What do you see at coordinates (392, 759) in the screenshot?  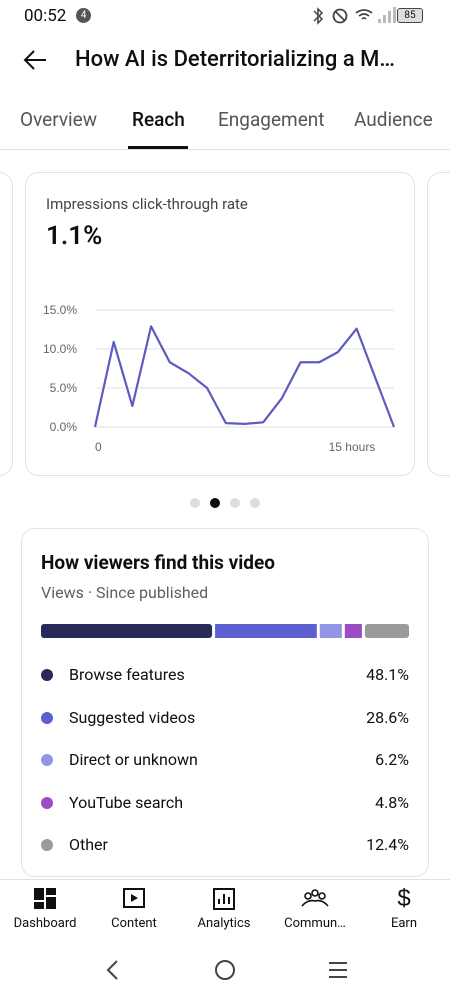 I see `source-value: 6.2%` at bounding box center [392, 759].